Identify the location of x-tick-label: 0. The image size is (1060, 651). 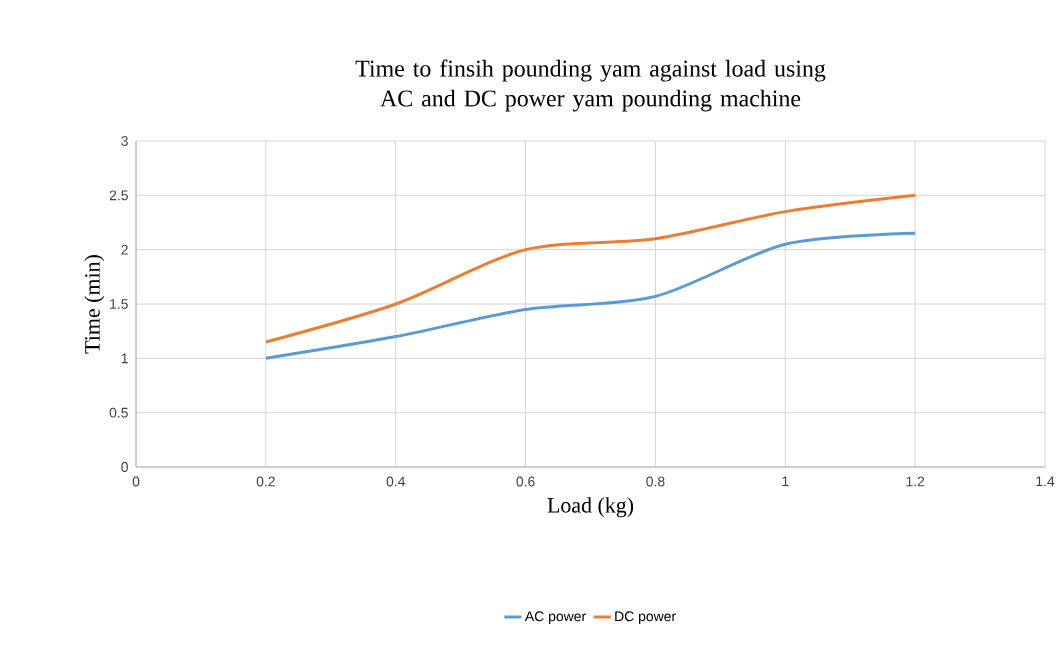
(136, 481).